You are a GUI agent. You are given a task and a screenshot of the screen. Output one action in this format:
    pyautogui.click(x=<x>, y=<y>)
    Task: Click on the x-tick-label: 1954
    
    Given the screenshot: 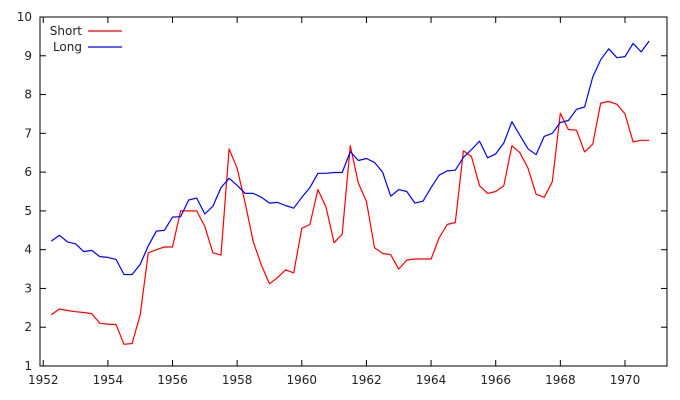 What is the action you would take?
    pyautogui.click(x=108, y=380)
    